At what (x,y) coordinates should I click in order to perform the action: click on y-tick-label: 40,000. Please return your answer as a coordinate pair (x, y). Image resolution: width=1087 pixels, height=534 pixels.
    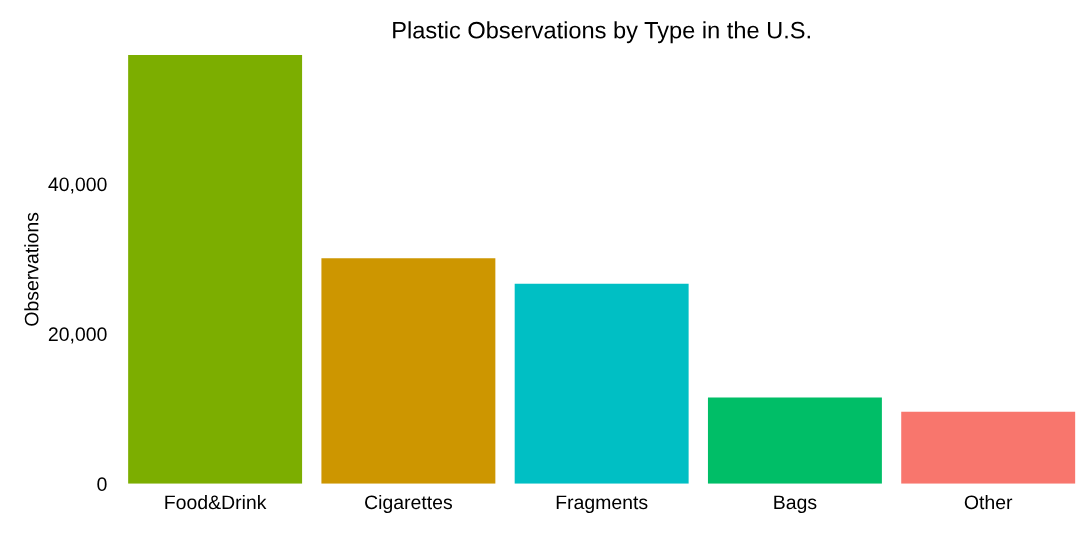
    Looking at the image, I should click on (77, 185).